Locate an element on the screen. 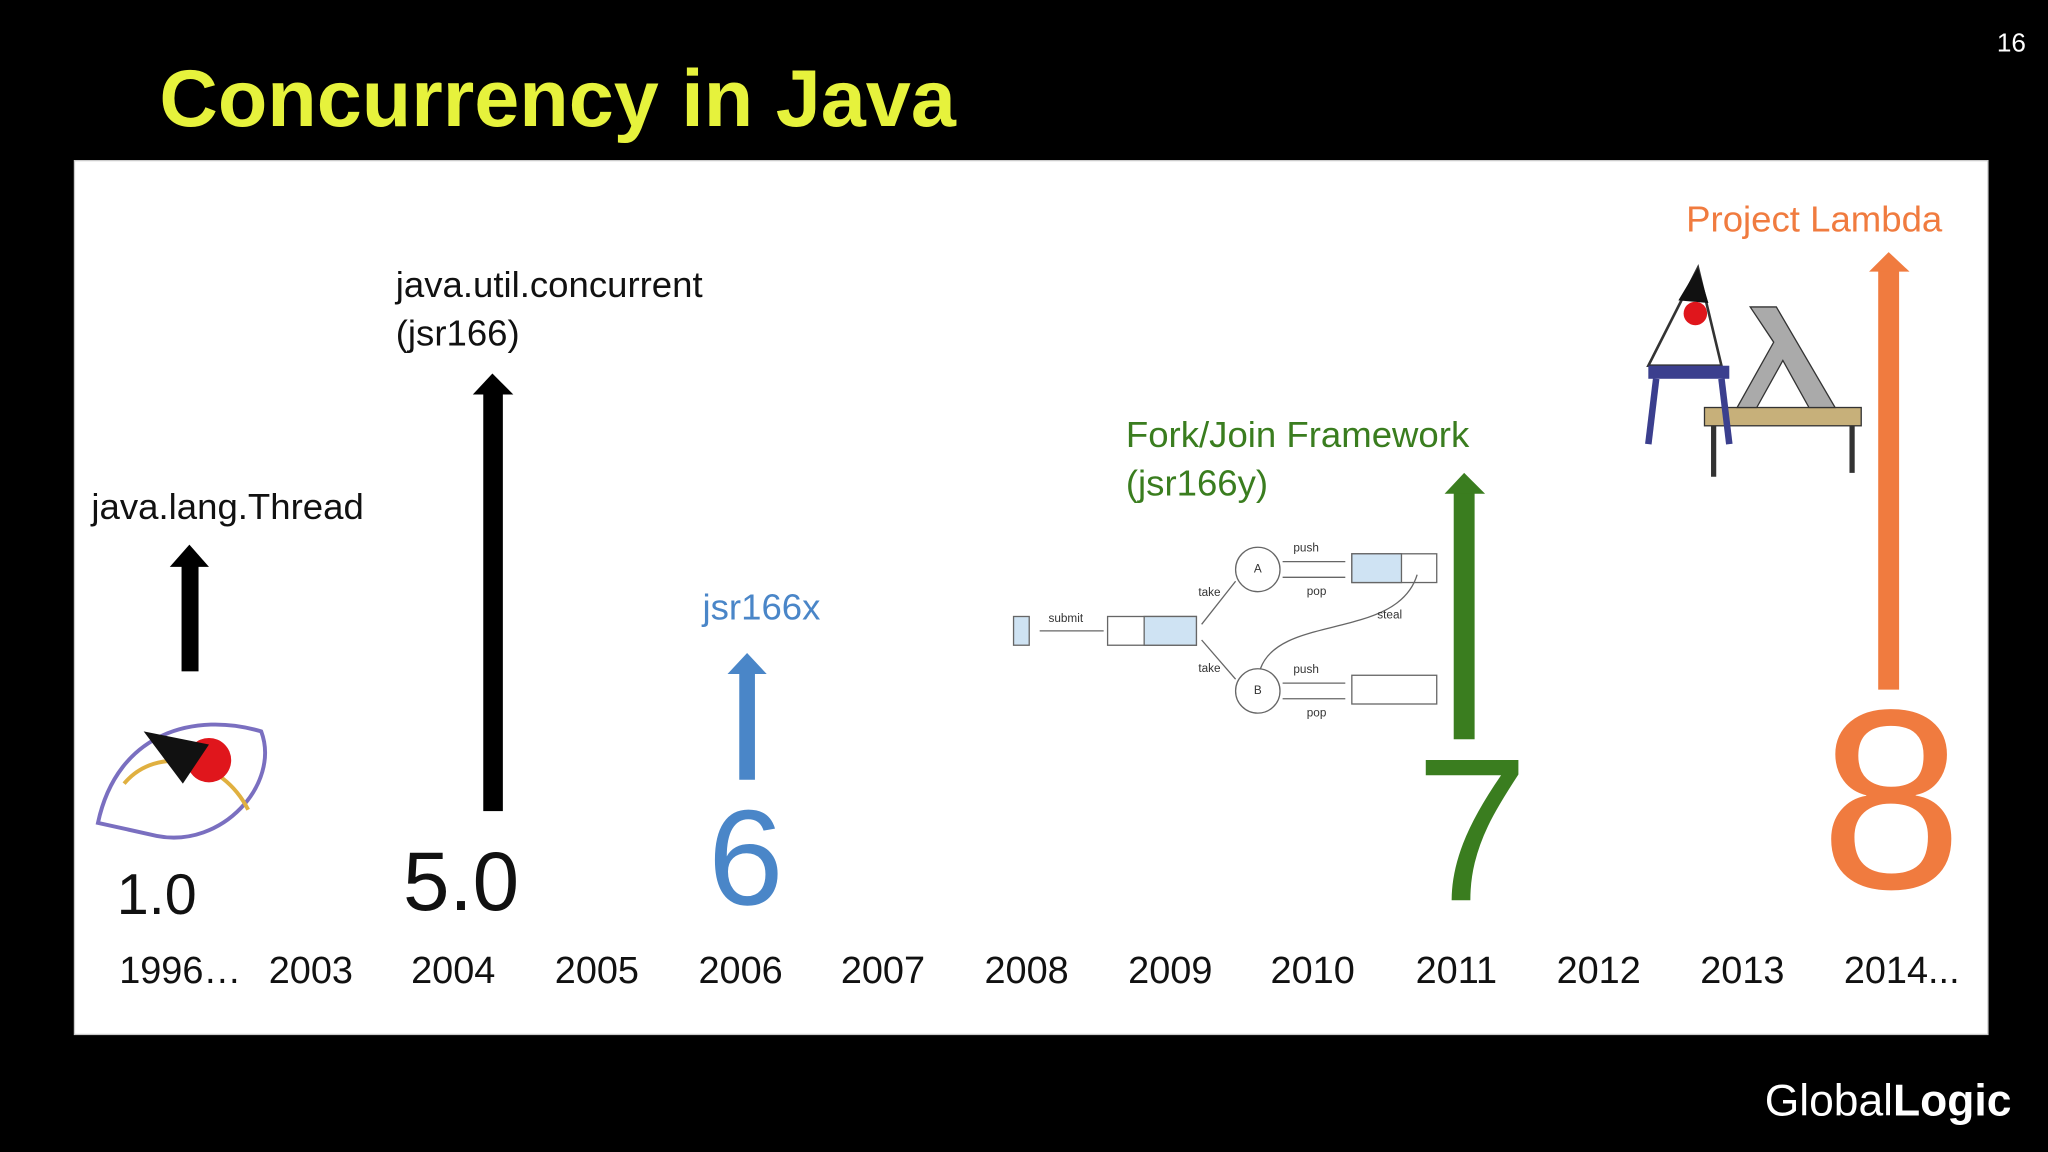  year-label: 2003 is located at coordinates (311, 971).